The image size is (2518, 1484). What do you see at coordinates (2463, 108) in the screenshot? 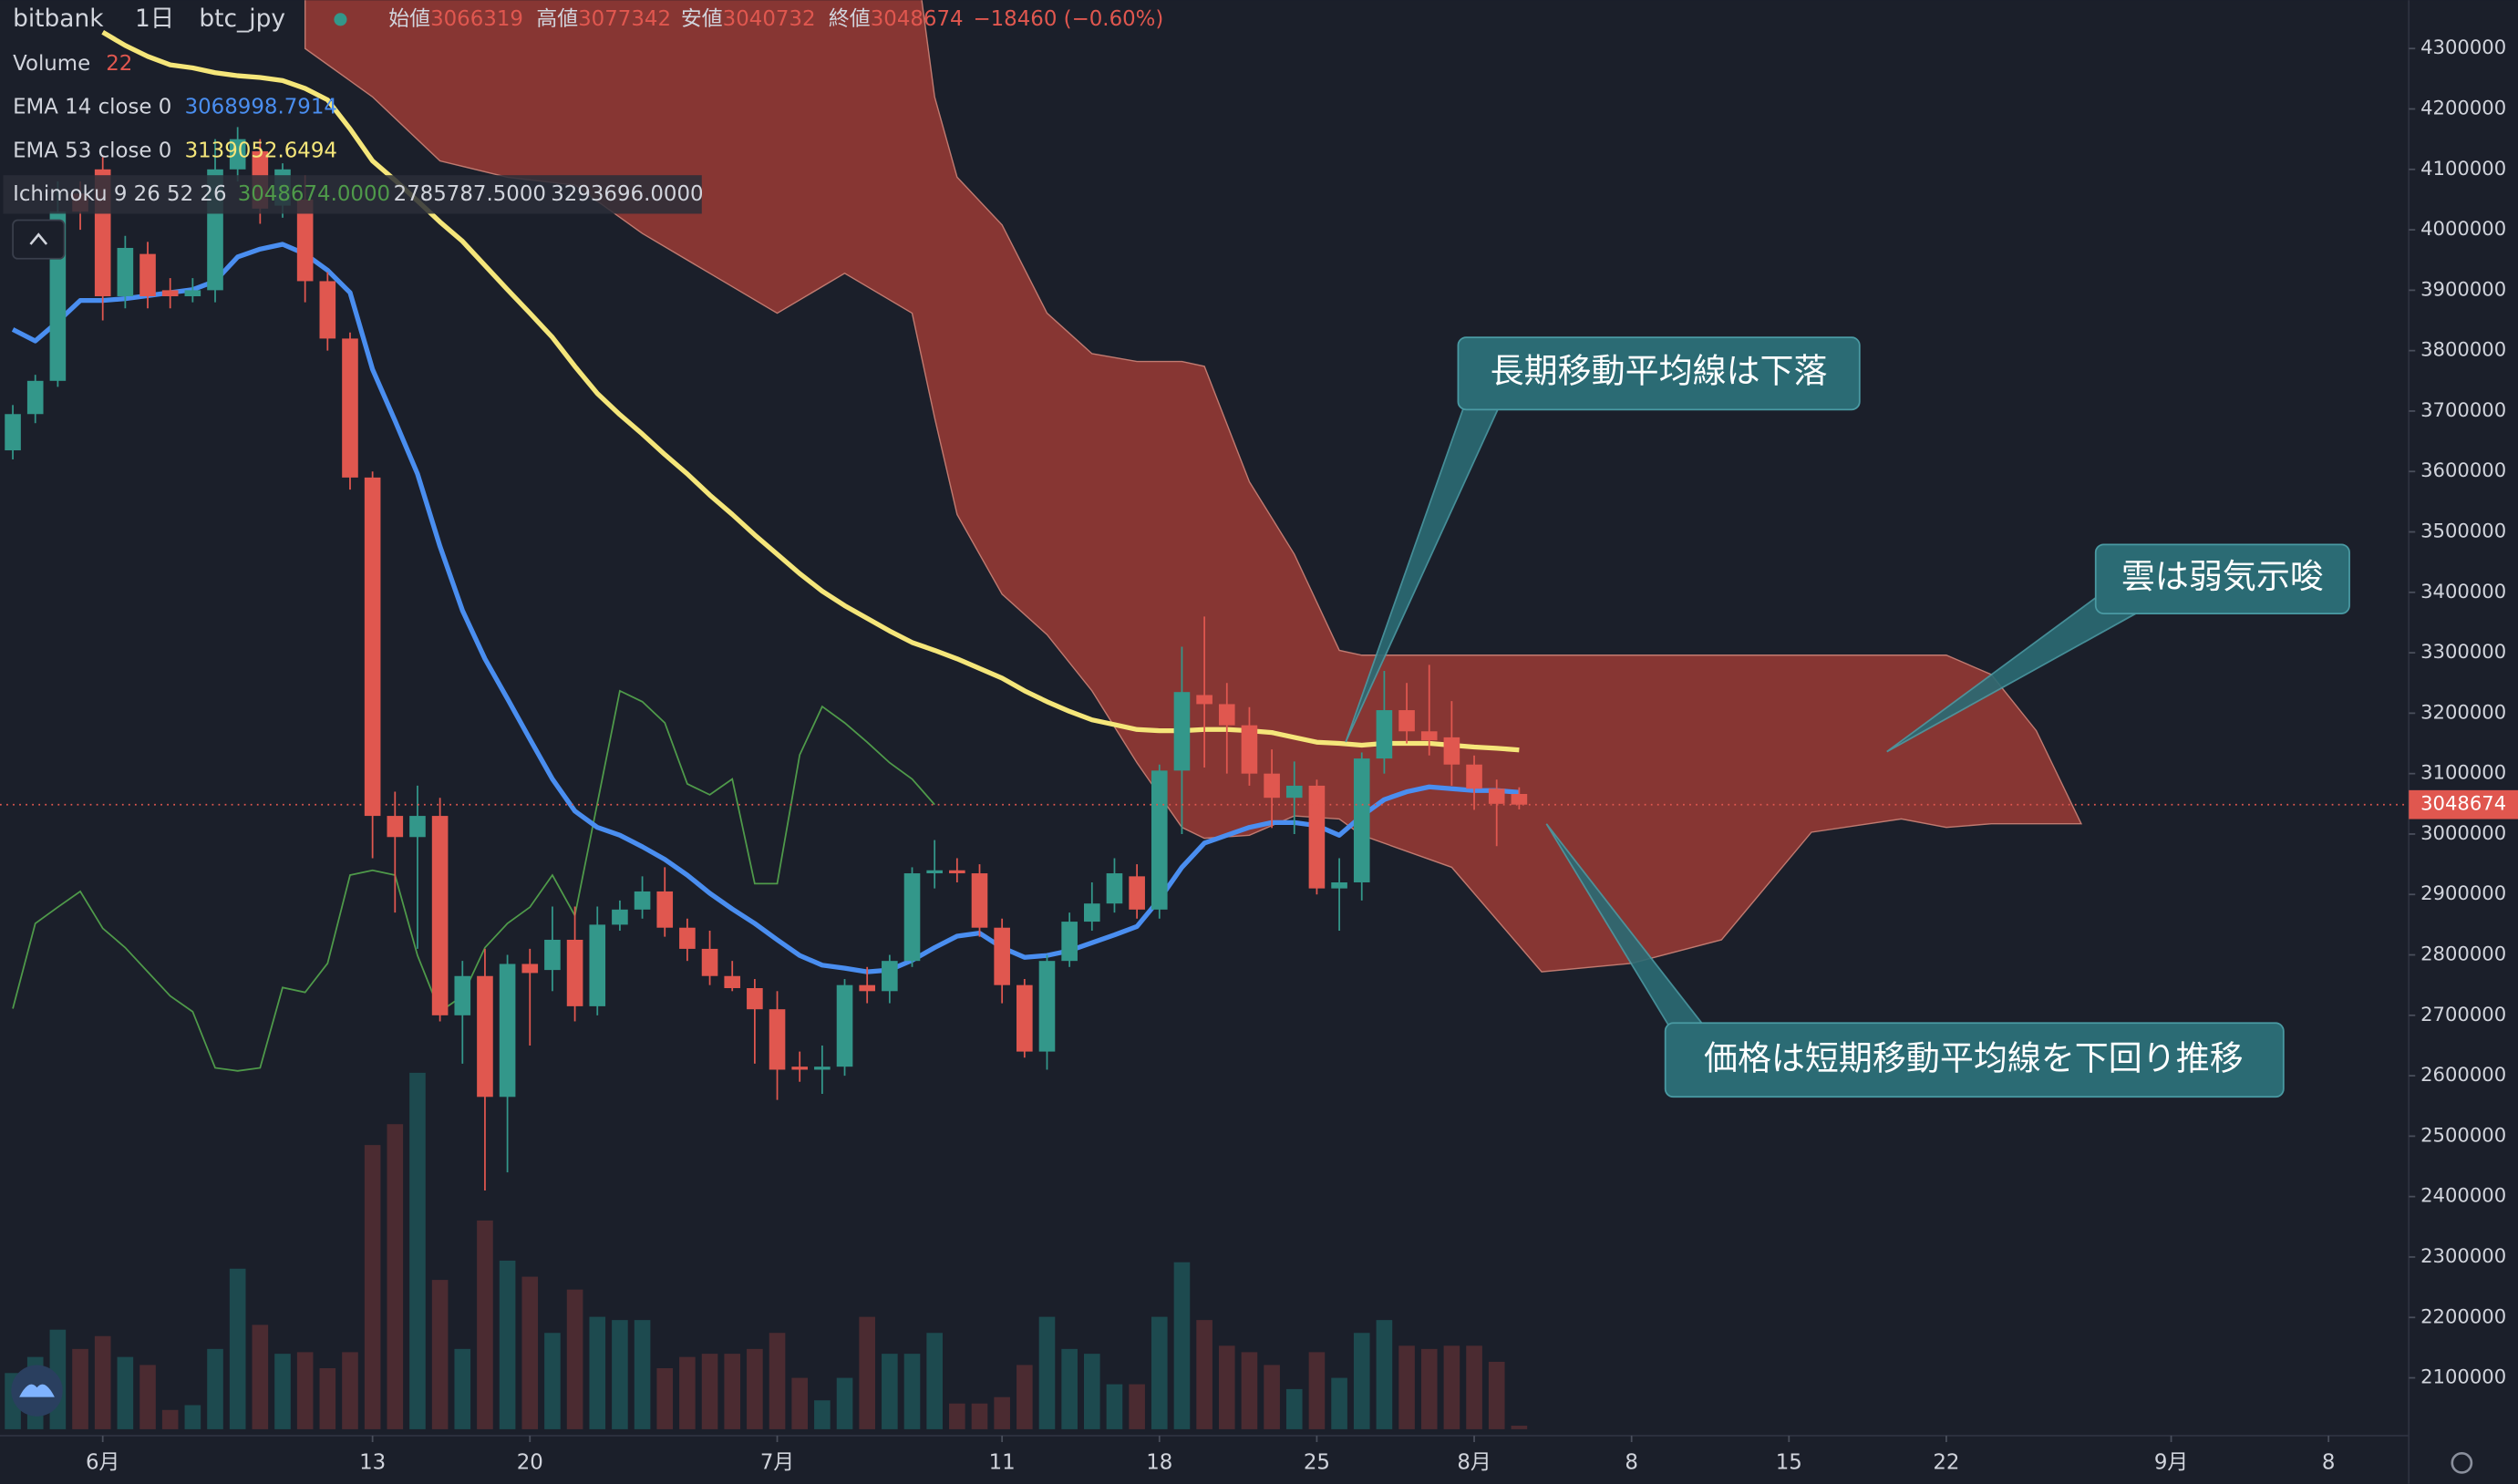
I see `y-tick-label: 4200000` at bounding box center [2463, 108].